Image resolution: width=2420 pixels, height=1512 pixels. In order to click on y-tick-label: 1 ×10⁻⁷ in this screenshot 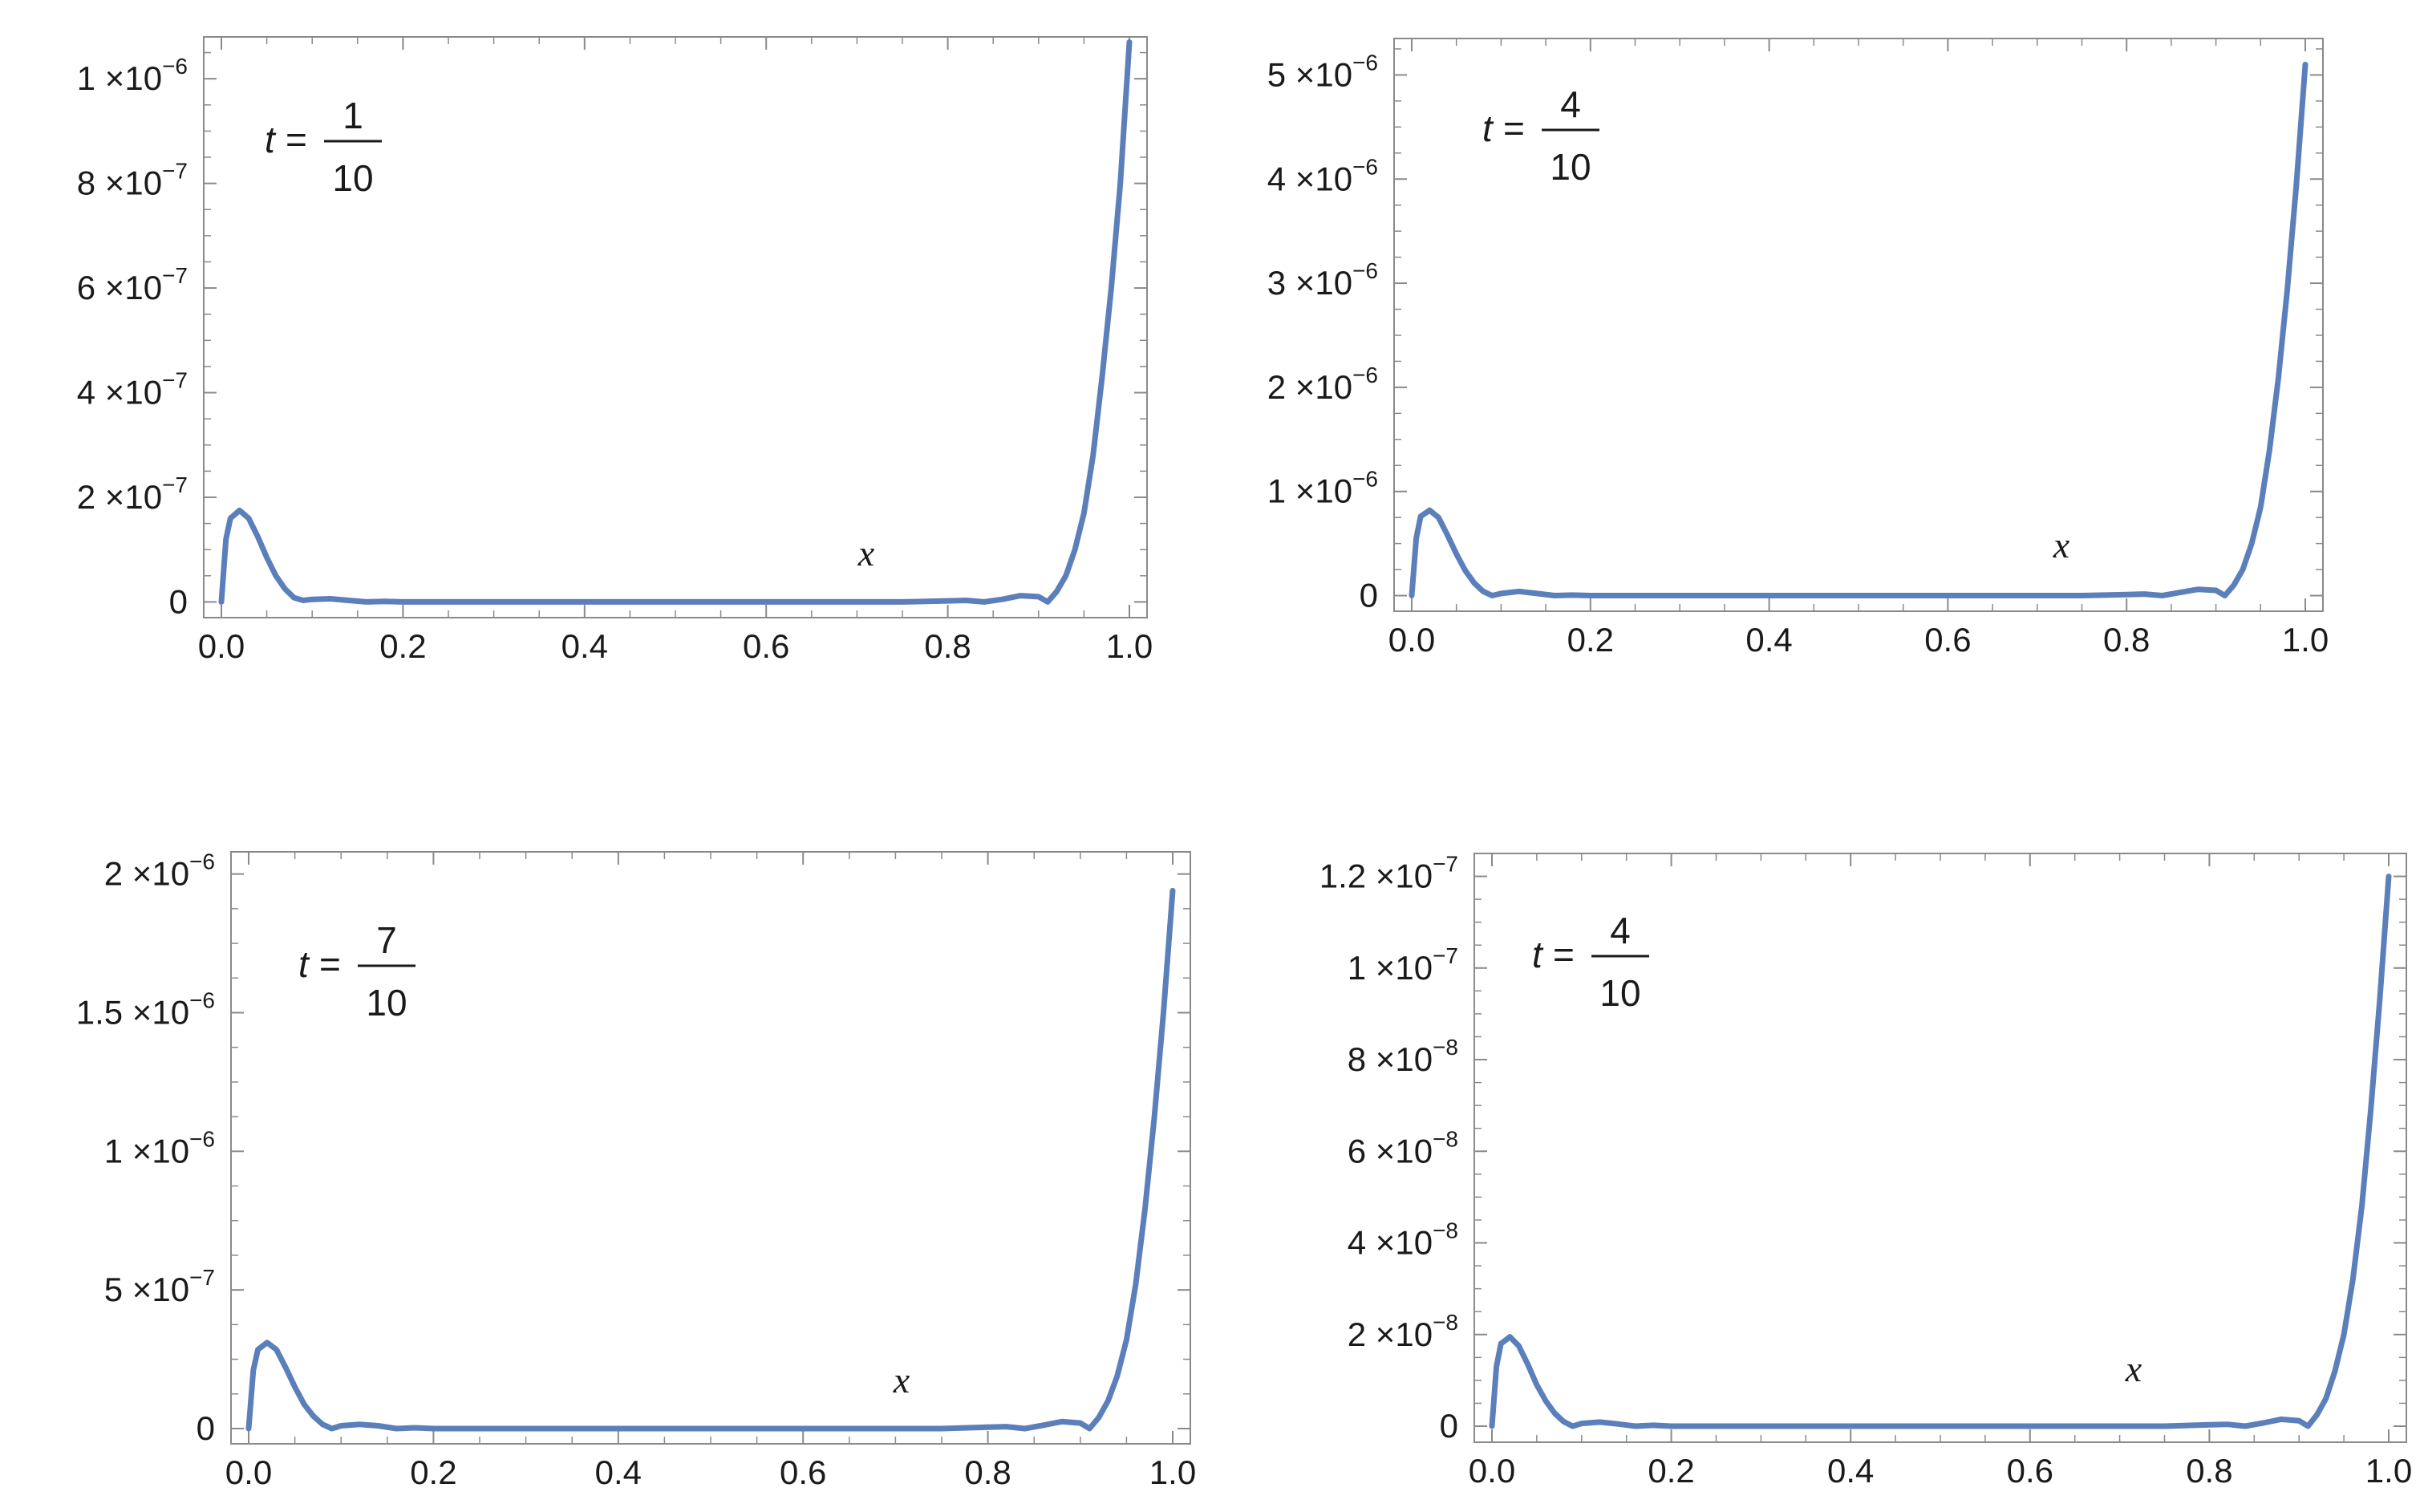, I will do `click(1403, 965)`.